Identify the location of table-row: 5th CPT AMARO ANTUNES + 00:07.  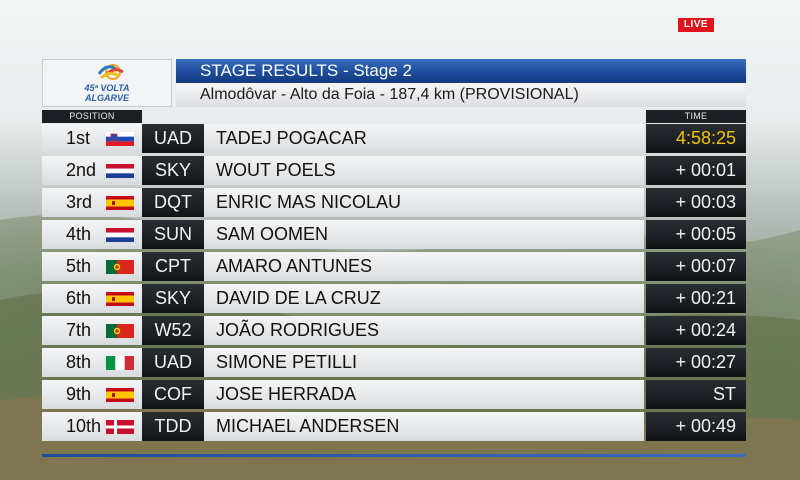
(394, 266).